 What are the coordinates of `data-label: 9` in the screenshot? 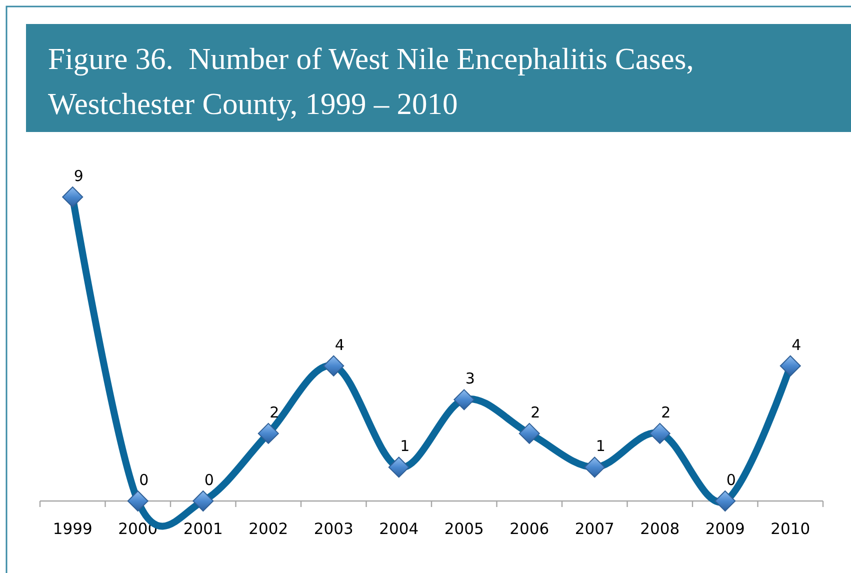 It's located at (79, 176).